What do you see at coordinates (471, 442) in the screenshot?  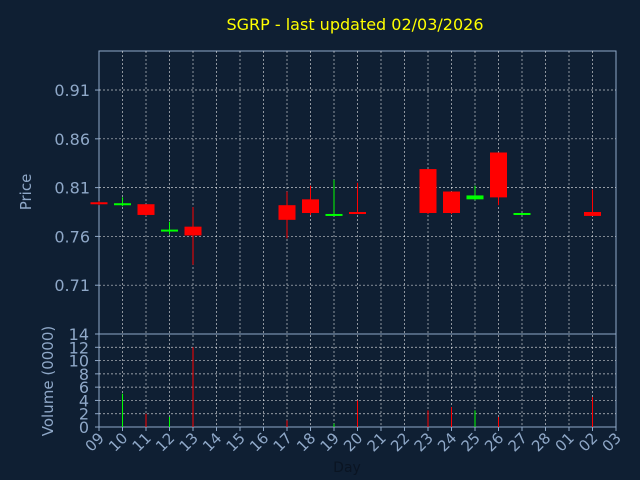 I see `x-tick-label: 25` at bounding box center [471, 442].